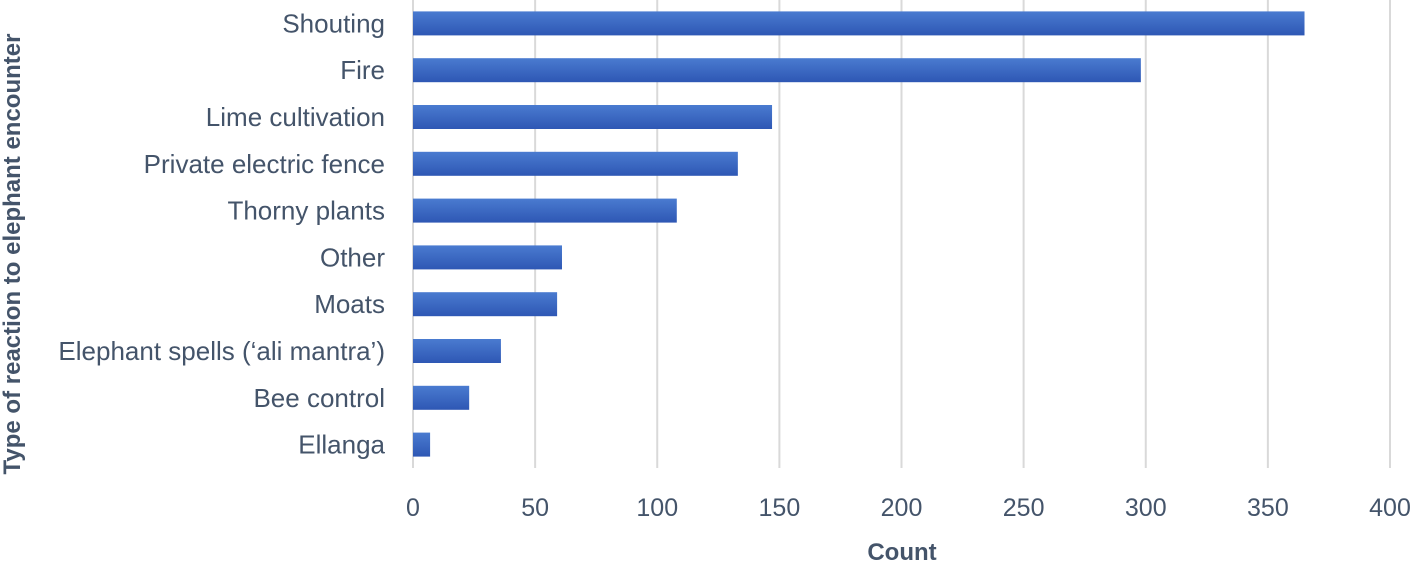 This screenshot has width=1413, height=563. Describe the element at coordinates (349, 304) in the screenshot. I see `category-label: Moats` at that location.